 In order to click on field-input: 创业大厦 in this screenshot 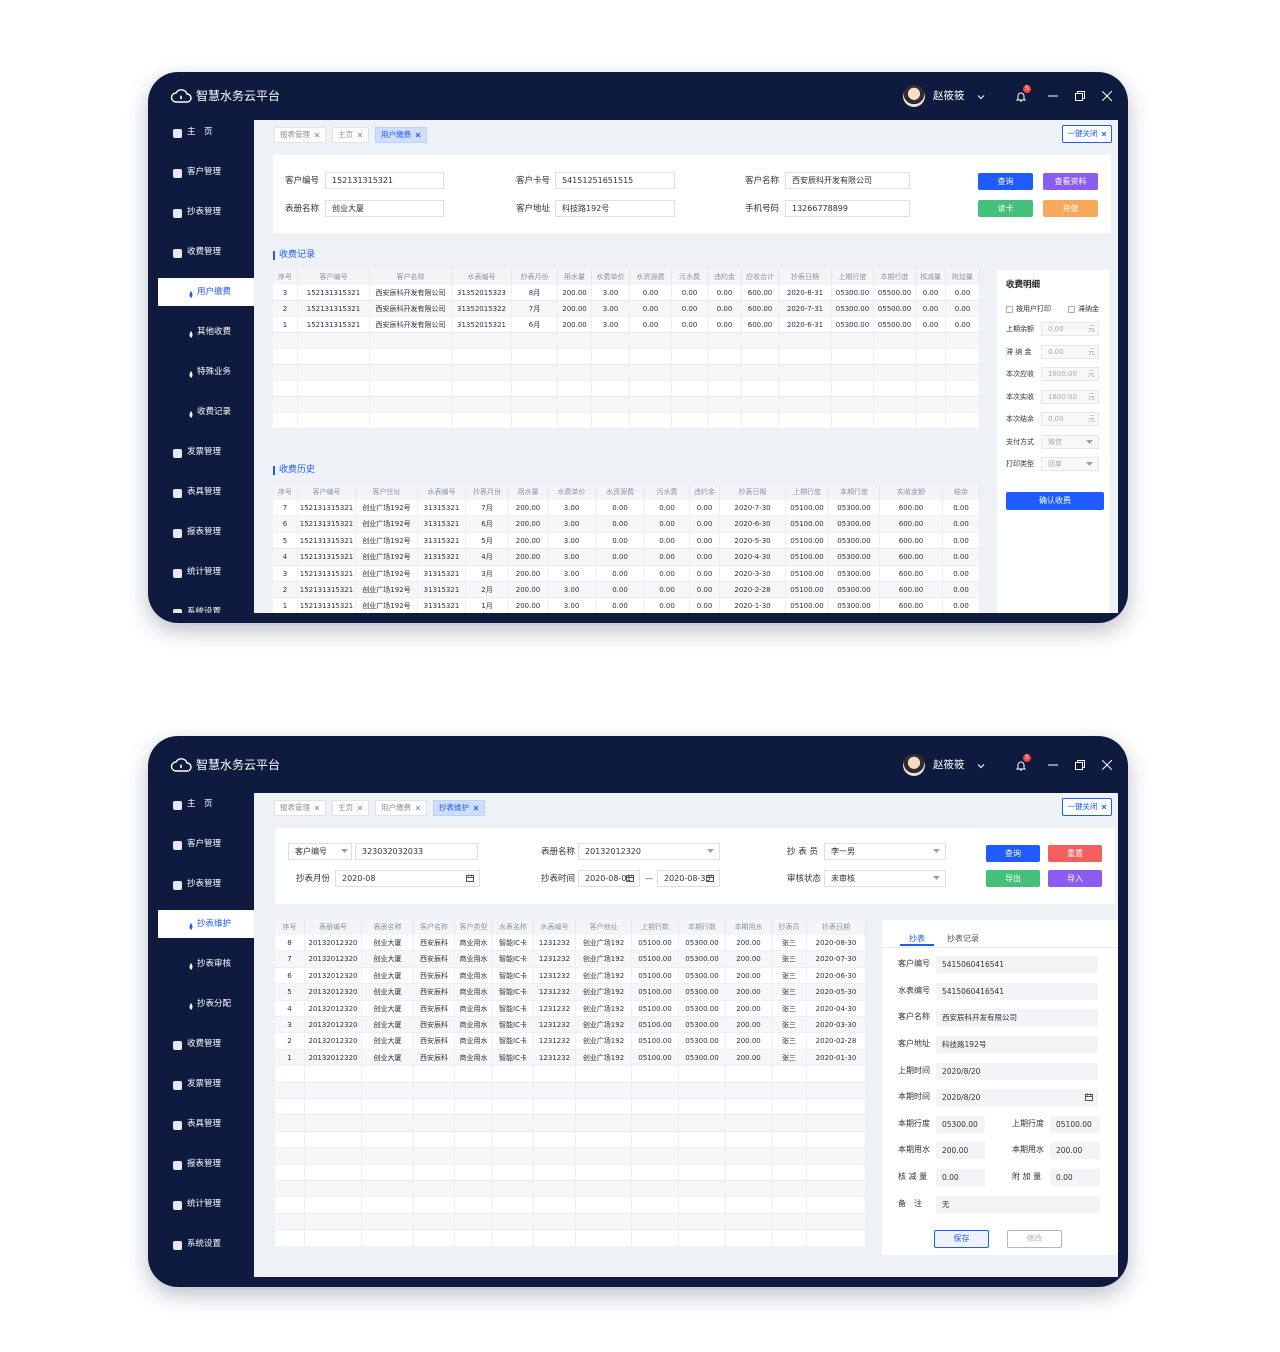, I will do `click(384, 208)`.